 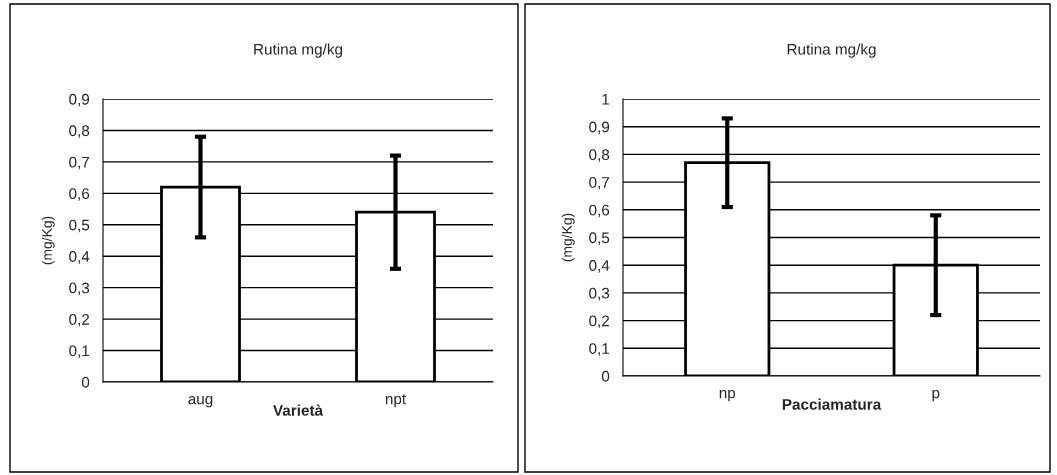 I want to click on x-tick-label: np, so click(x=727, y=395).